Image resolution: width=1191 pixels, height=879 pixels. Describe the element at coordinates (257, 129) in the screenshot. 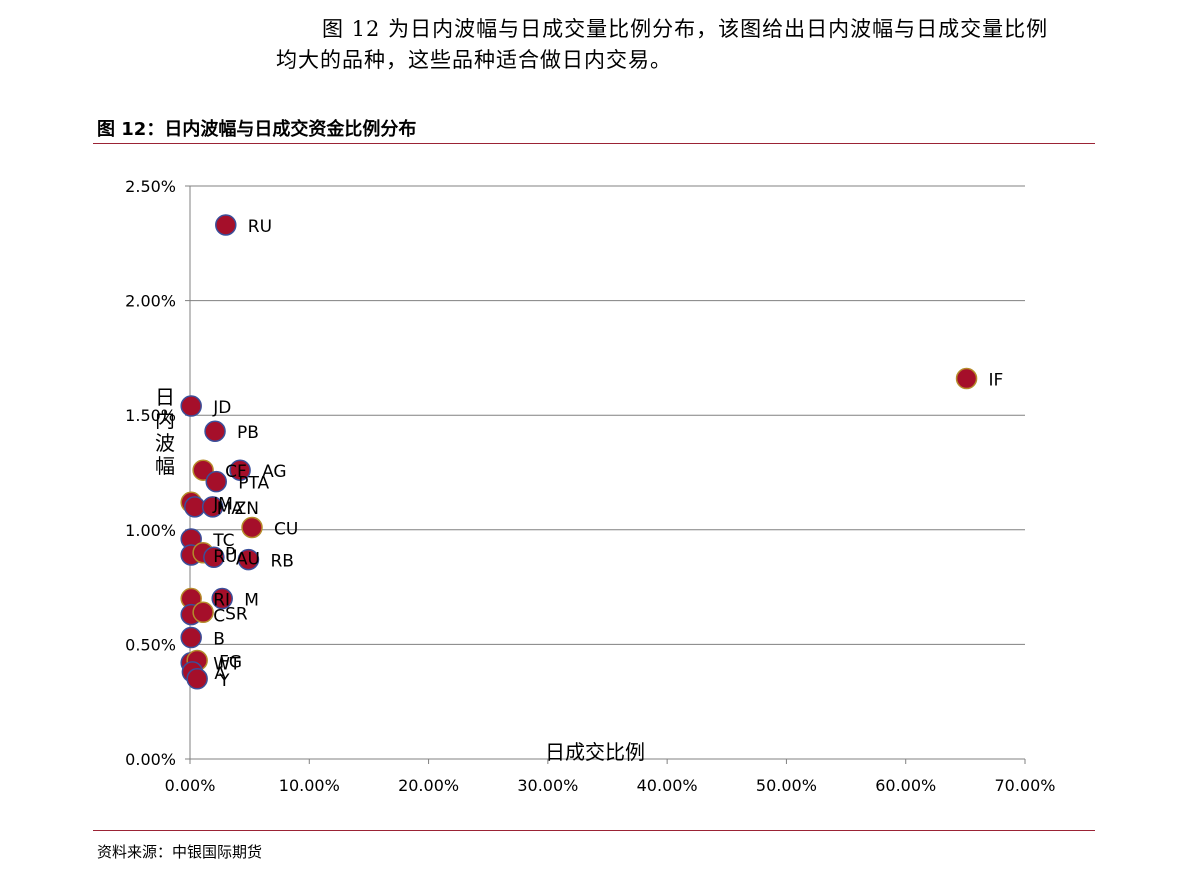

I see `figure-title: 图 12：日内波幅与日成交资金比例分布` at that location.